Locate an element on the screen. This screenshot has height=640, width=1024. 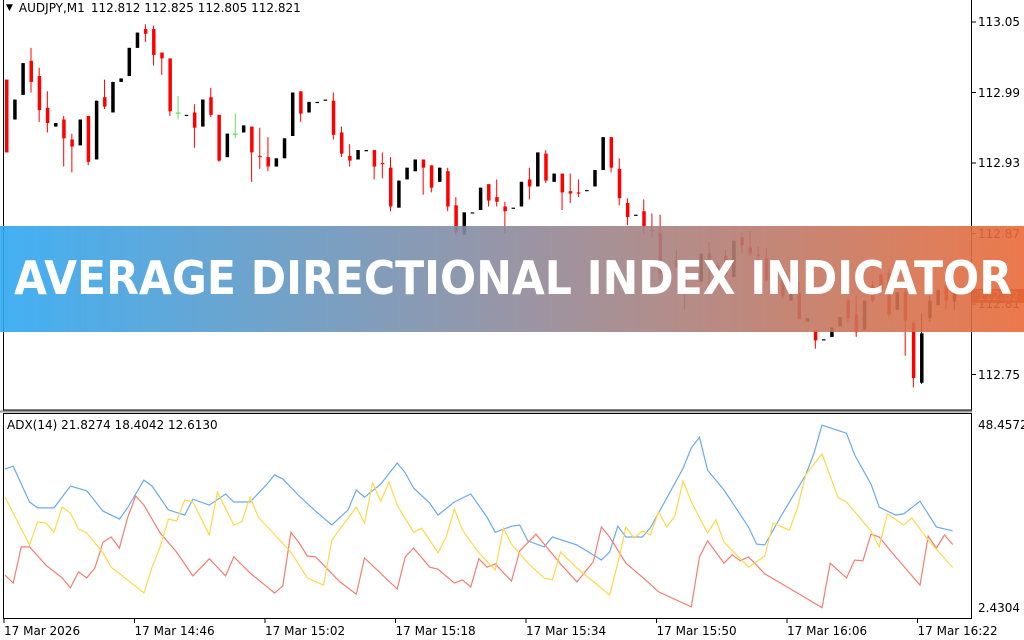
indicator-label: ADX(14) 21.8274 18.4042 12.6130 is located at coordinates (112, 425).